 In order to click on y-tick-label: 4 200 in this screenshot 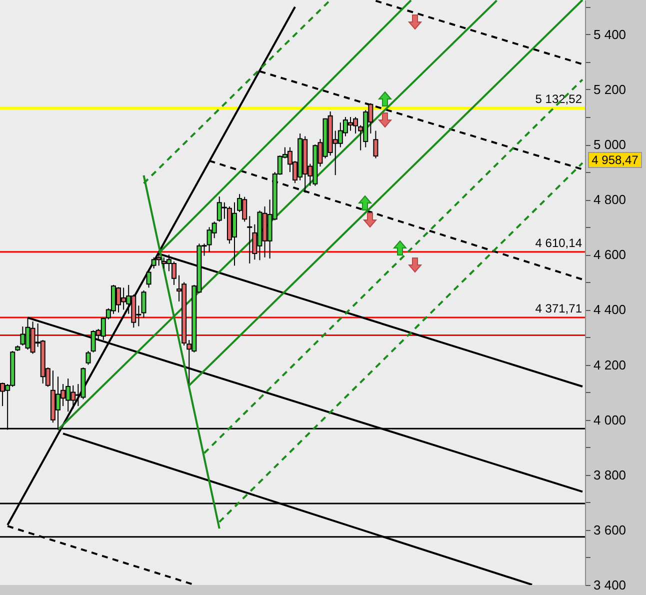, I will do `click(610, 364)`.